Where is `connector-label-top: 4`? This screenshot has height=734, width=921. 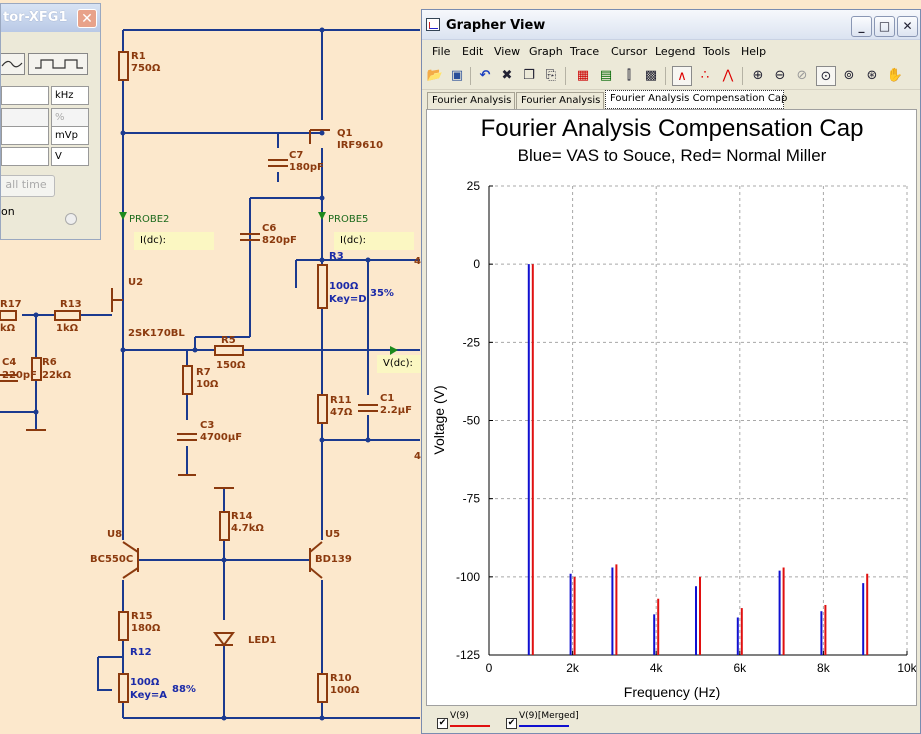 connector-label-top: 4 is located at coordinates (417, 261).